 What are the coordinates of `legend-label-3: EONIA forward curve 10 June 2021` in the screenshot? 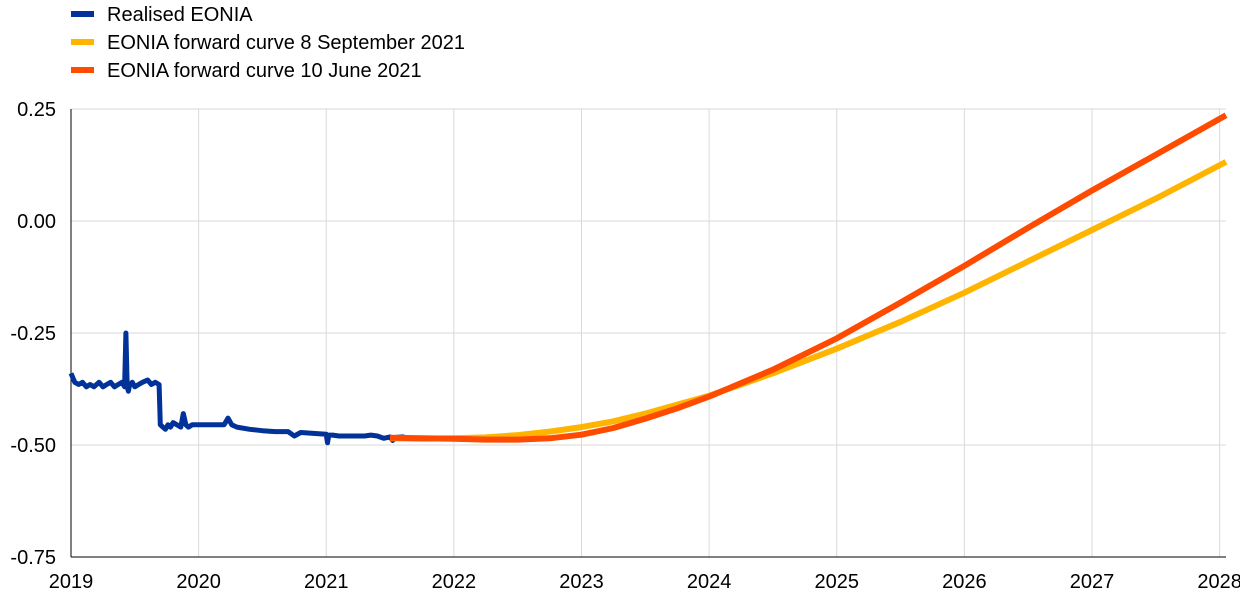 It's located at (264, 71).